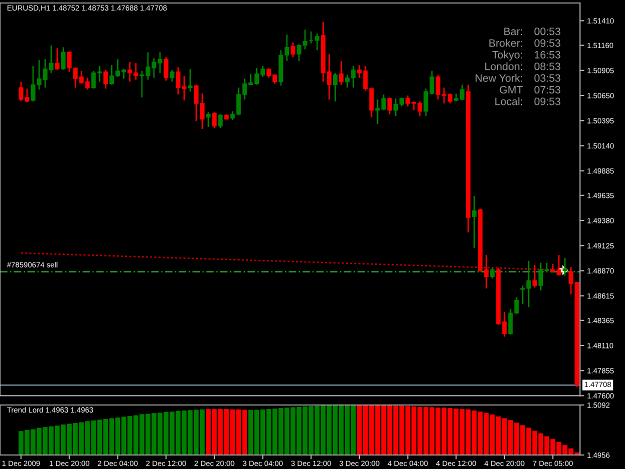 The height and width of the screenshot is (469, 625). I want to click on annotation: 03:53, so click(547, 78).